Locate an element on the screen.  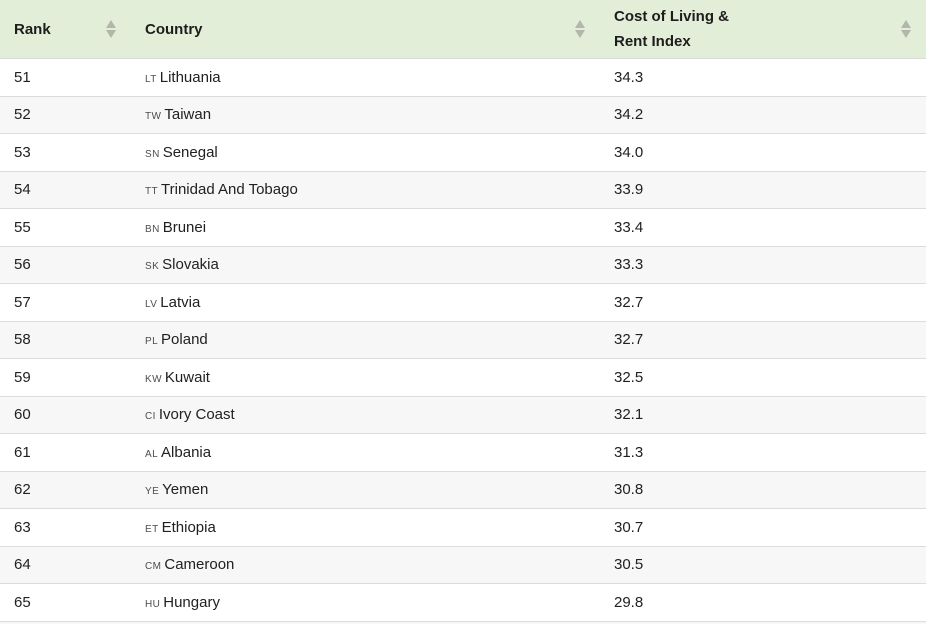
country-name: Hungary is located at coordinates (191, 602).